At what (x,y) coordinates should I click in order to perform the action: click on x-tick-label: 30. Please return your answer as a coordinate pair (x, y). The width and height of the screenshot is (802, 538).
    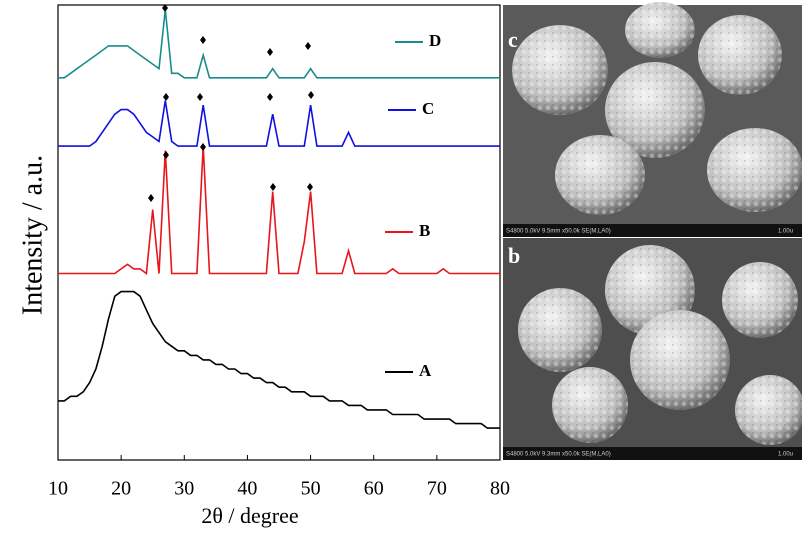
    Looking at the image, I should click on (184, 489).